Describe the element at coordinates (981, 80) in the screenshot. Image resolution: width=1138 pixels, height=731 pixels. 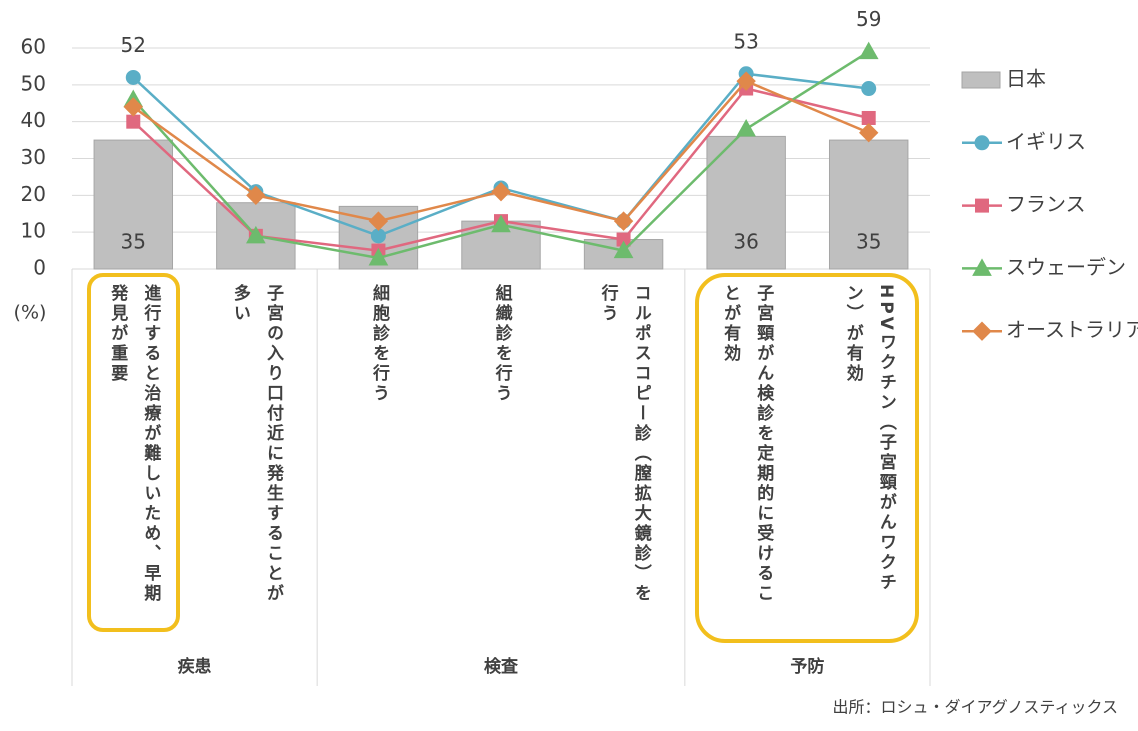
I see `legend-swatch` at that location.